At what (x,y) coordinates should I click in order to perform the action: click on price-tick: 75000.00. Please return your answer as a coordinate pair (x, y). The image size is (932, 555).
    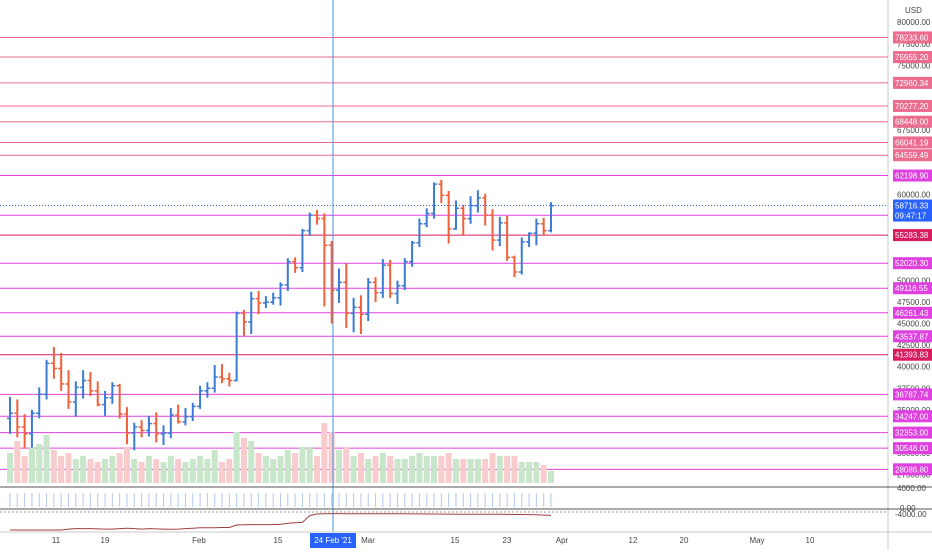
    Looking at the image, I should click on (914, 65).